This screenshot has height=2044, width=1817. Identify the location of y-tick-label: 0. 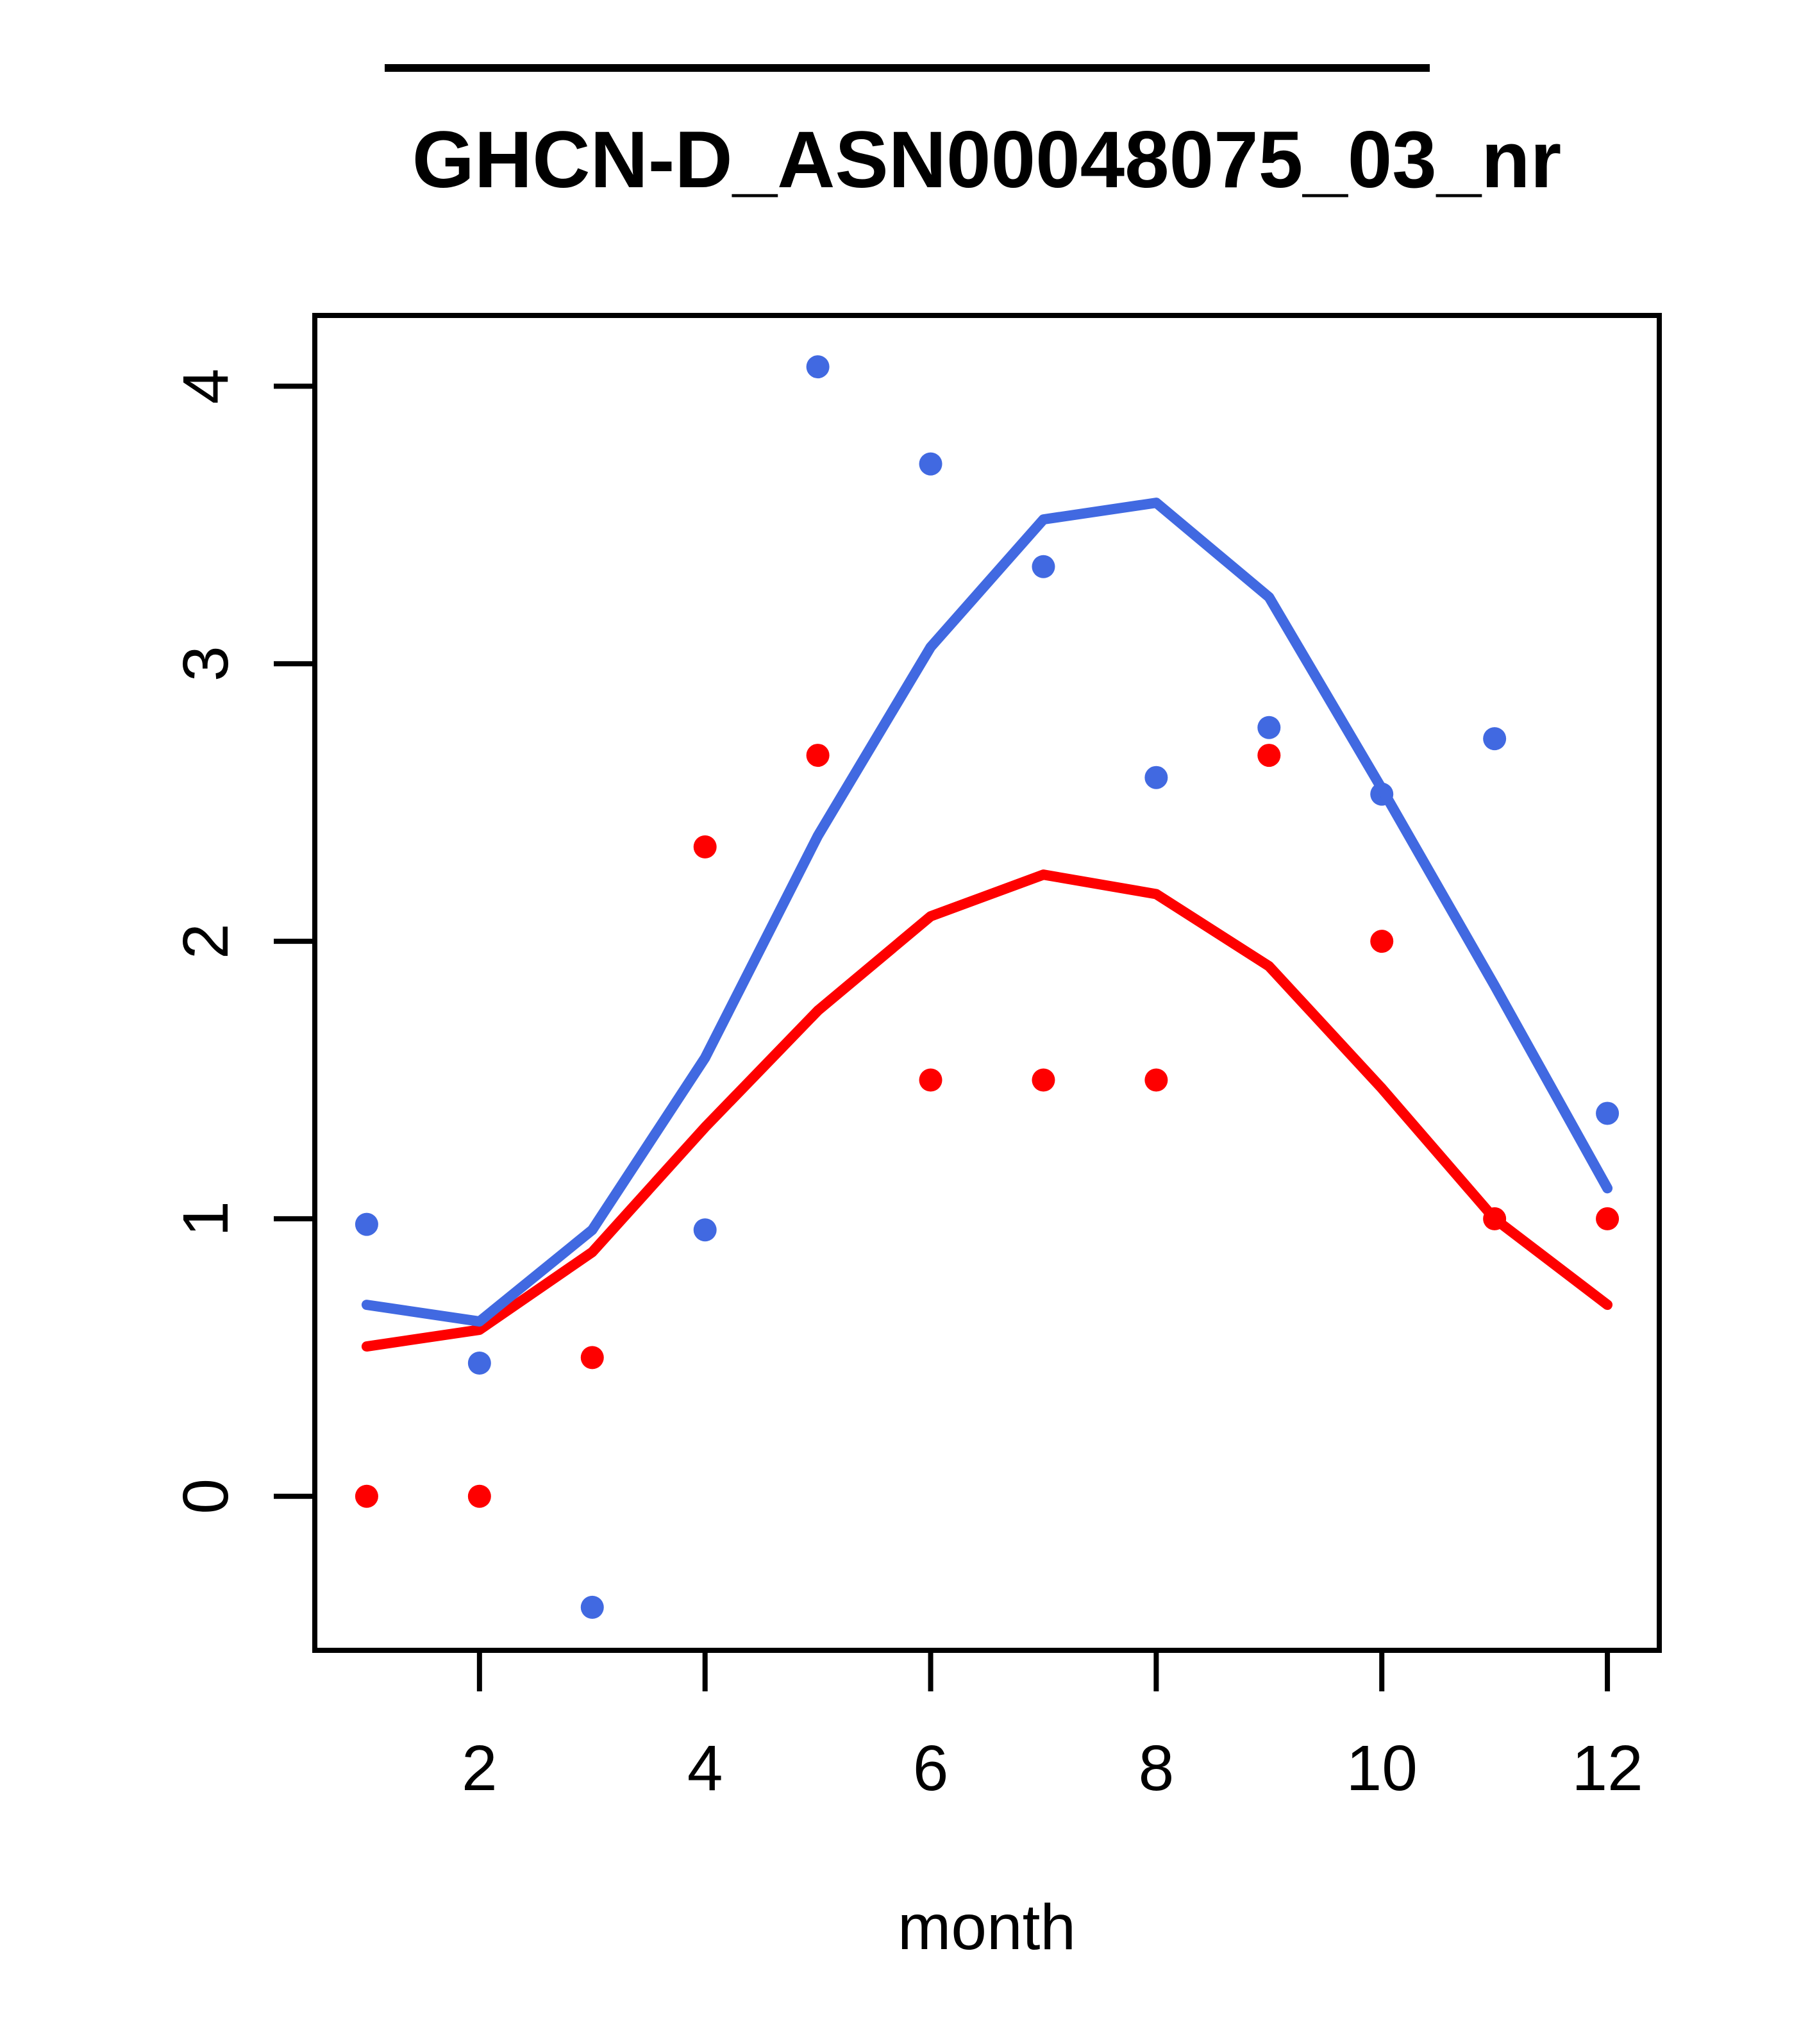
(206, 1497).